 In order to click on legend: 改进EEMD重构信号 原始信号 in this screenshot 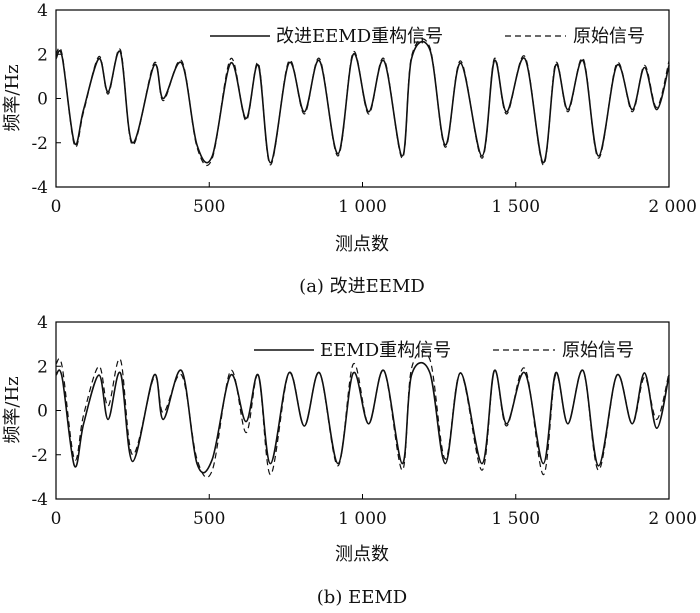, I will do `click(427, 36)`.